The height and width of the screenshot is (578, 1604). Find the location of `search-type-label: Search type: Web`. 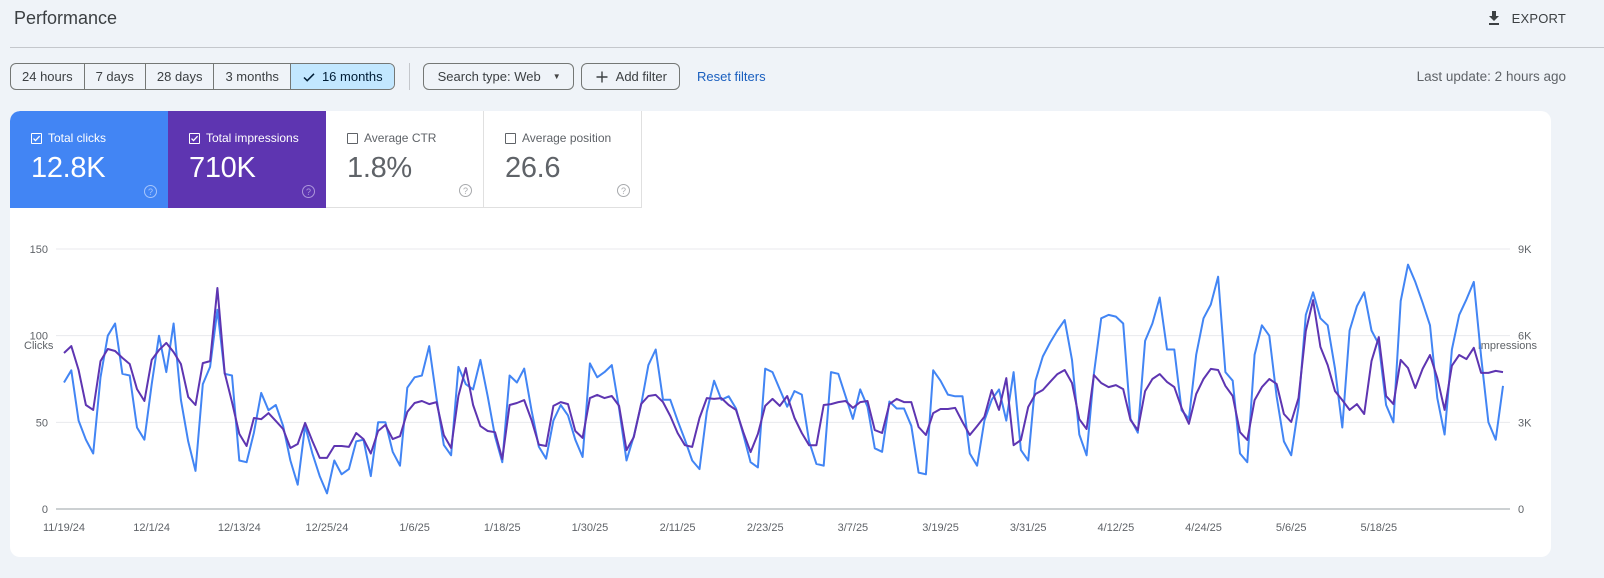

search-type-label: Search type: Web is located at coordinates (489, 76).